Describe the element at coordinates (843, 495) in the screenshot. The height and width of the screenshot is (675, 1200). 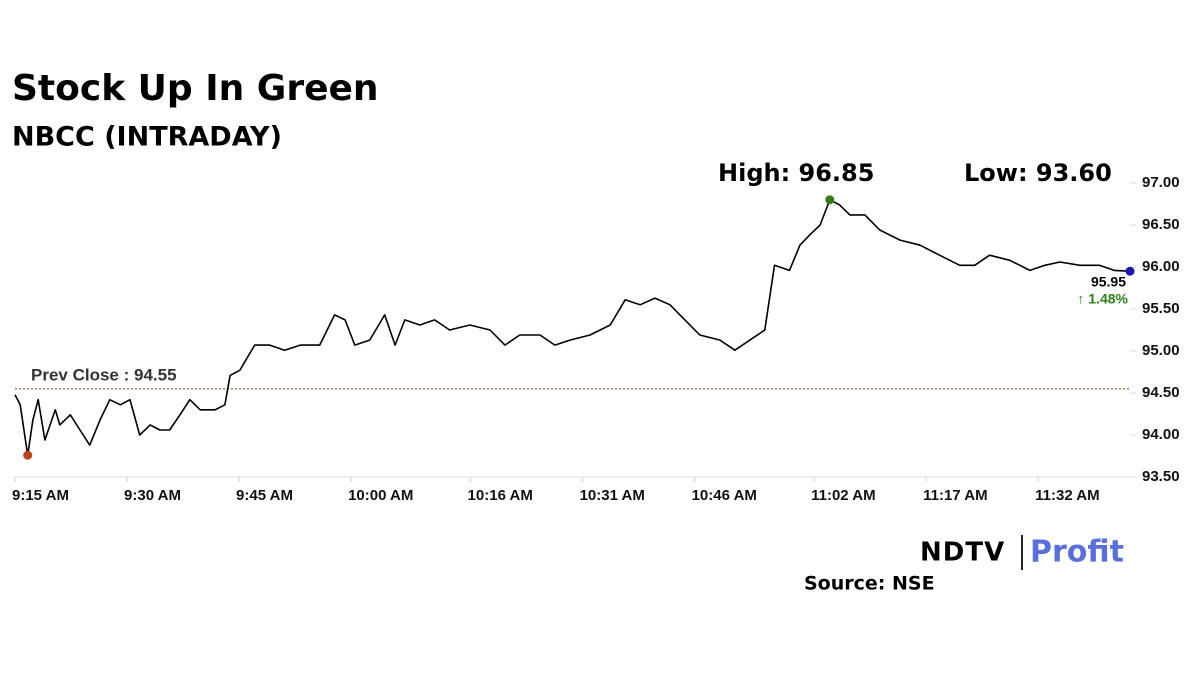
I see `x-tick-label: 11:02 AM` at that location.